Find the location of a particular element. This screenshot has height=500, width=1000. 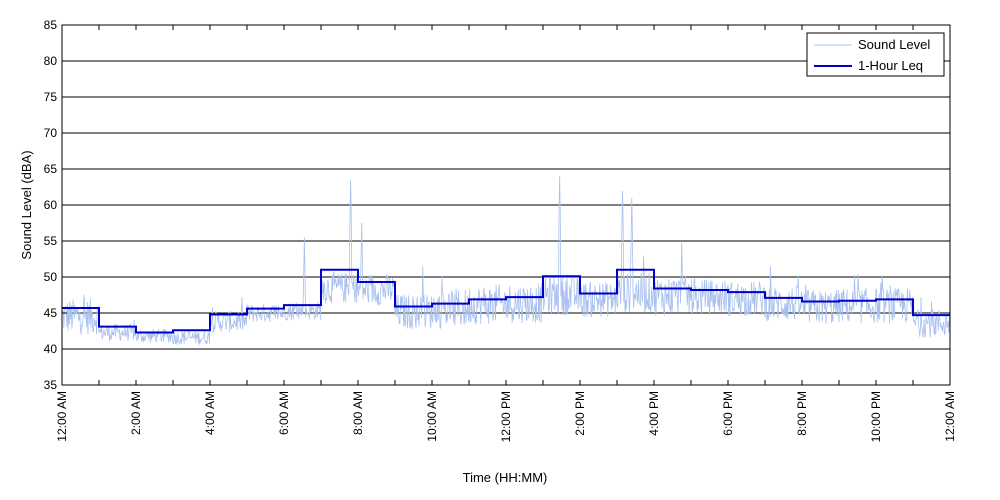

x-tick-label: 2:00 PM is located at coordinates (580, 413).